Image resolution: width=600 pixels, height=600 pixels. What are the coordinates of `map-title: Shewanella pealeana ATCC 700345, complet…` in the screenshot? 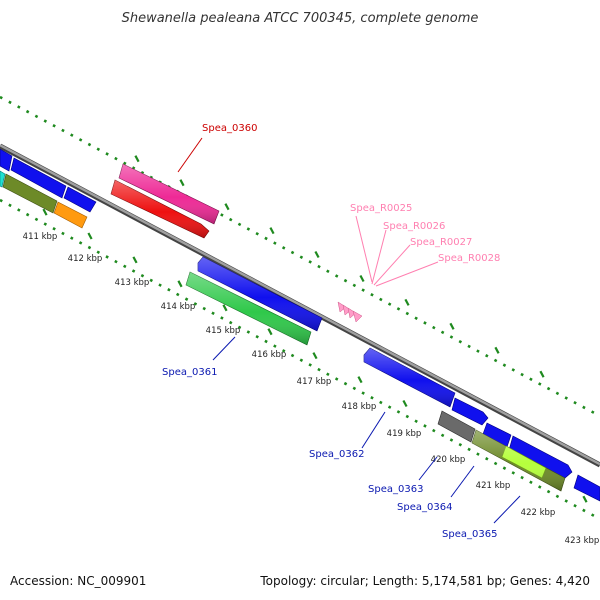 It's located at (300, 18).